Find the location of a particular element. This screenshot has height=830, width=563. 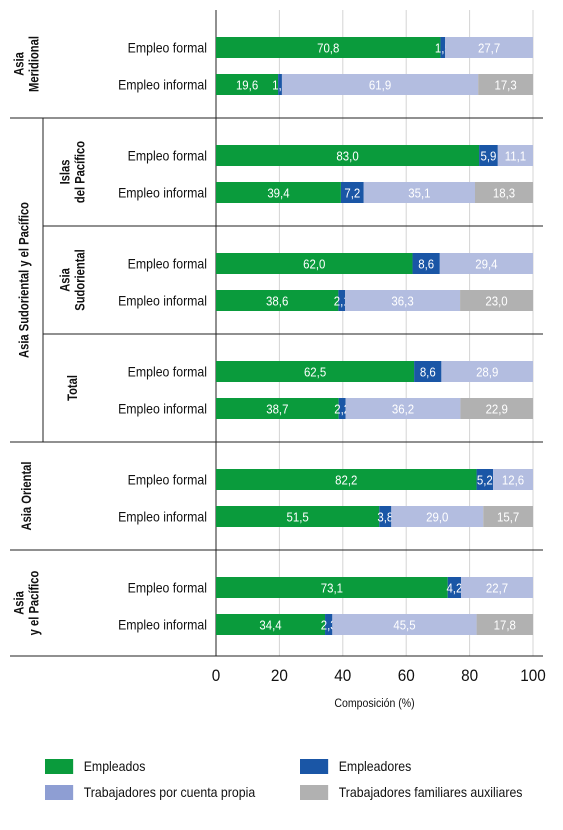

data-label: 70,8 is located at coordinates (328, 48).